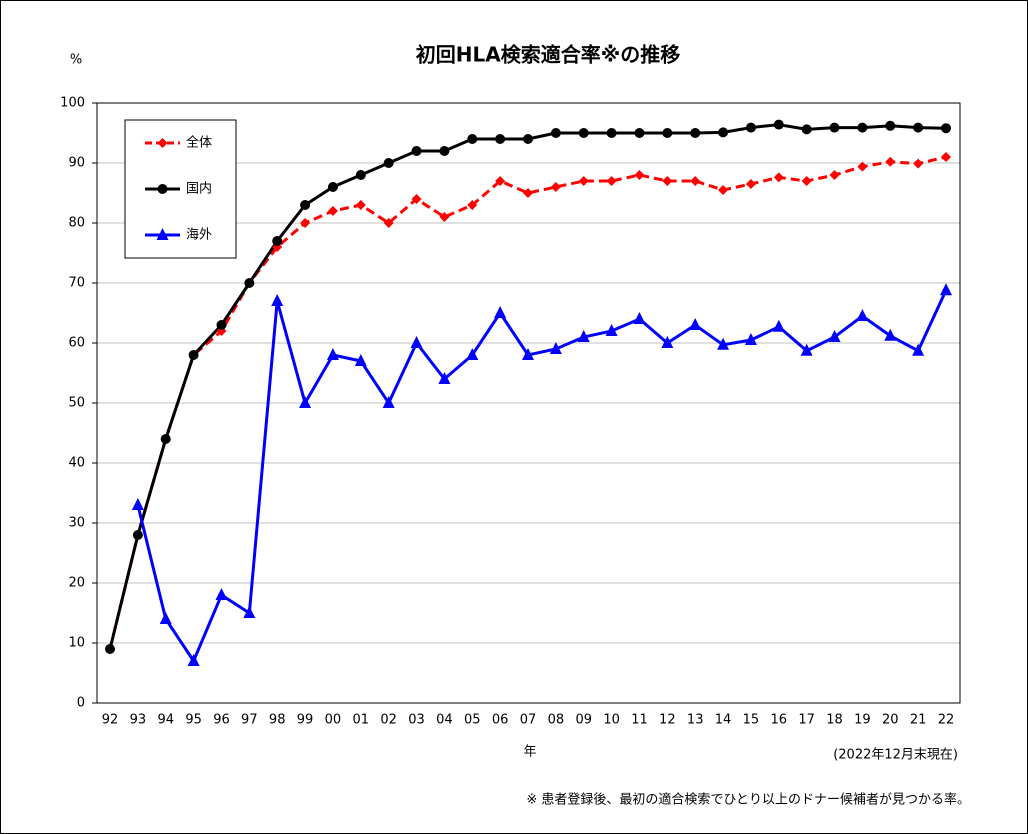 Image resolution: width=1028 pixels, height=834 pixels. I want to click on y-tick-label: 0, so click(81, 703).